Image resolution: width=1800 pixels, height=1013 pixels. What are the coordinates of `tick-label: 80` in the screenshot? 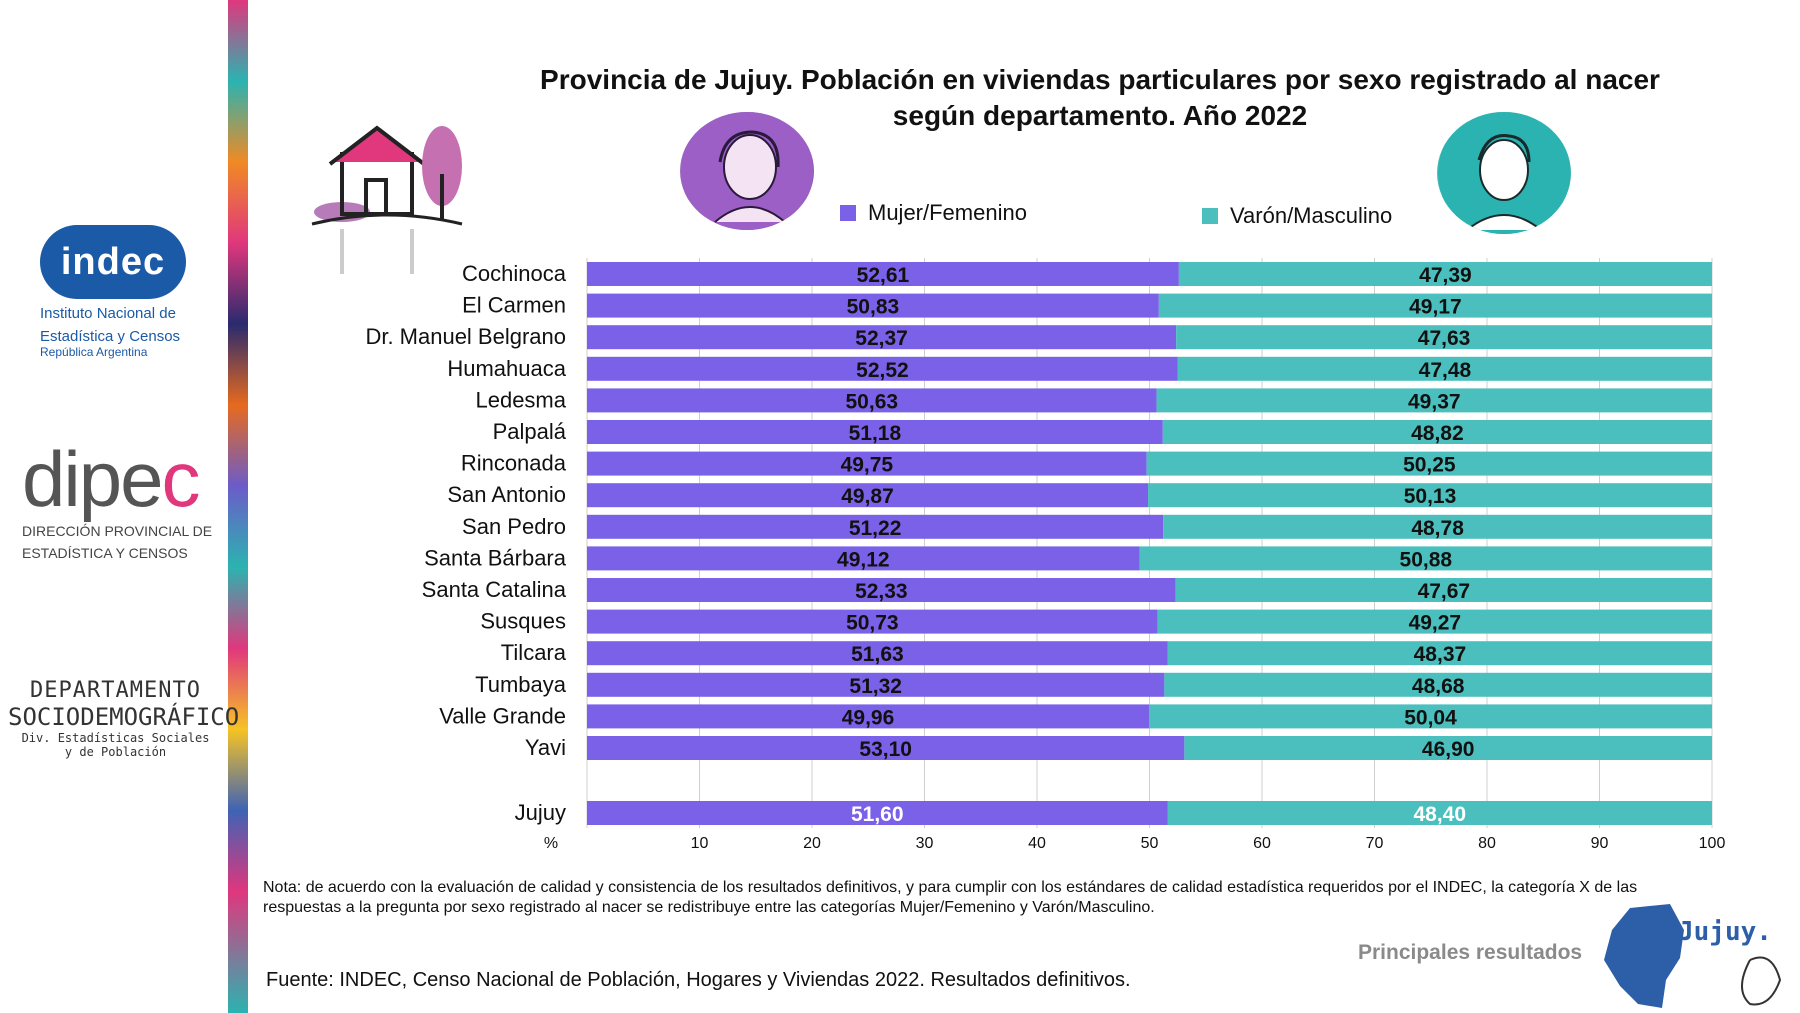 It's located at (1487, 843).